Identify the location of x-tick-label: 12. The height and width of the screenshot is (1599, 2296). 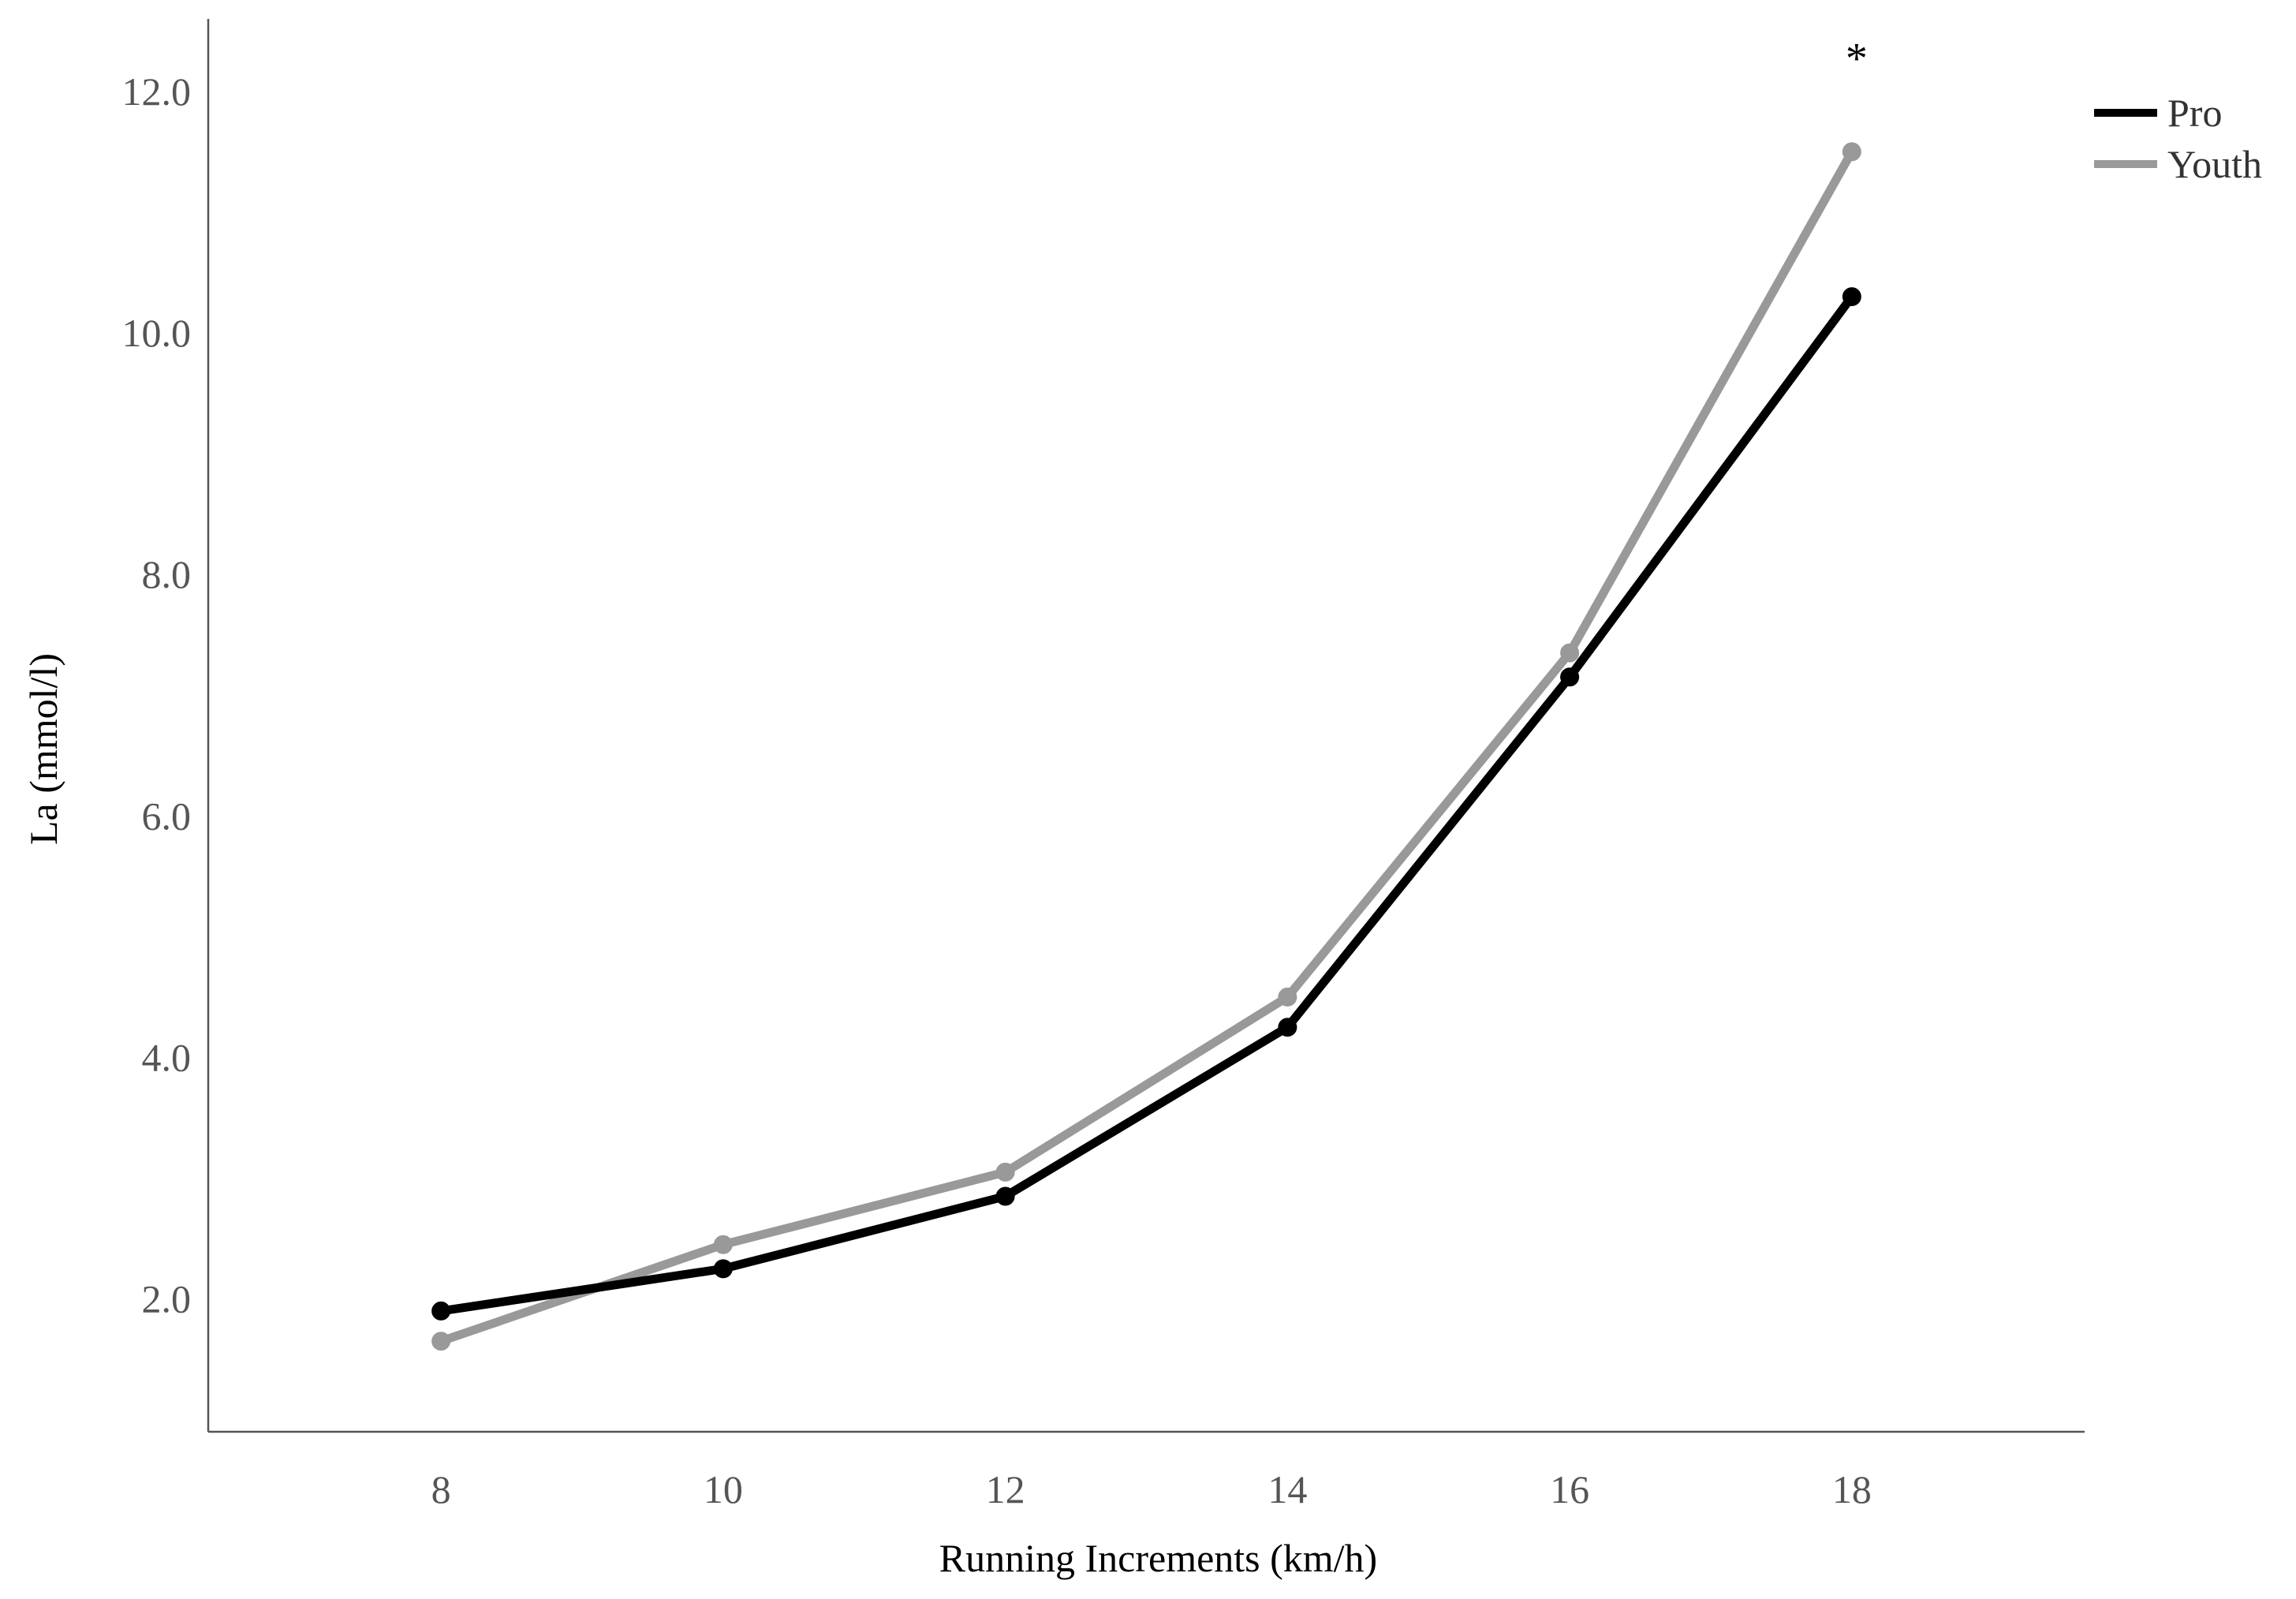
(1005, 1489).